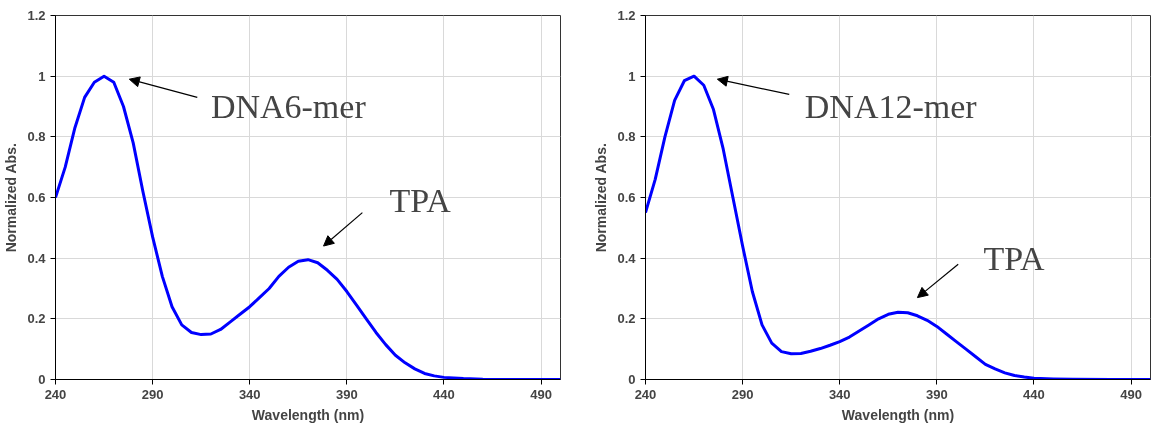 This screenshot has width=1173, height=428. Describe the element at coordinates (288, 106) in the screenshot. I see `annotation: DNA6-mer` at that location.